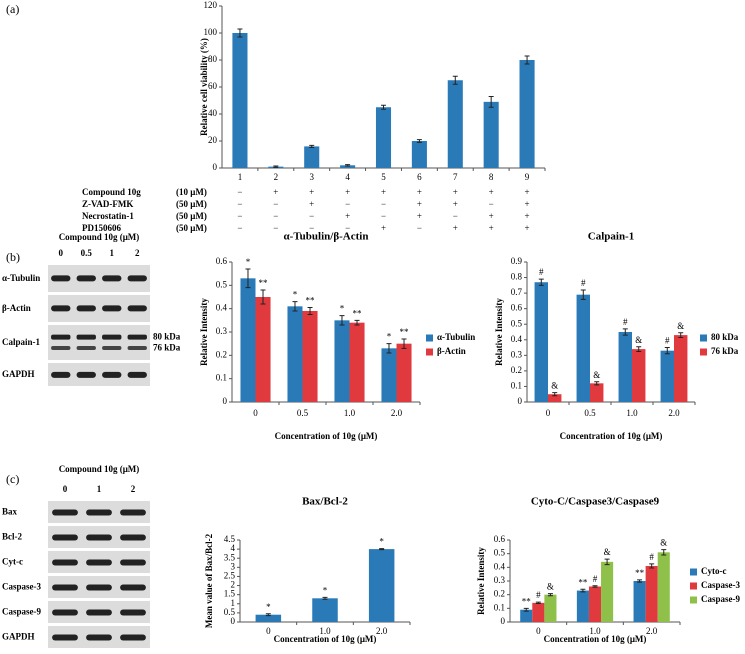 Image resolution: width=745 pixels, height=654 pixels. Describe the element at coordinates (725, 337) in the screenshot. I see `legend-label: 80 kDa` at that location.